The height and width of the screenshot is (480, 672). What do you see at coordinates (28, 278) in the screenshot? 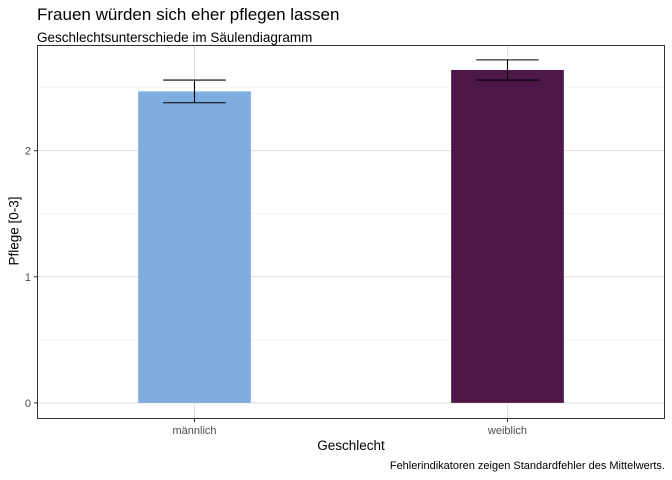
I see `y-tick-label: 1` at bounding box center [28, 278].